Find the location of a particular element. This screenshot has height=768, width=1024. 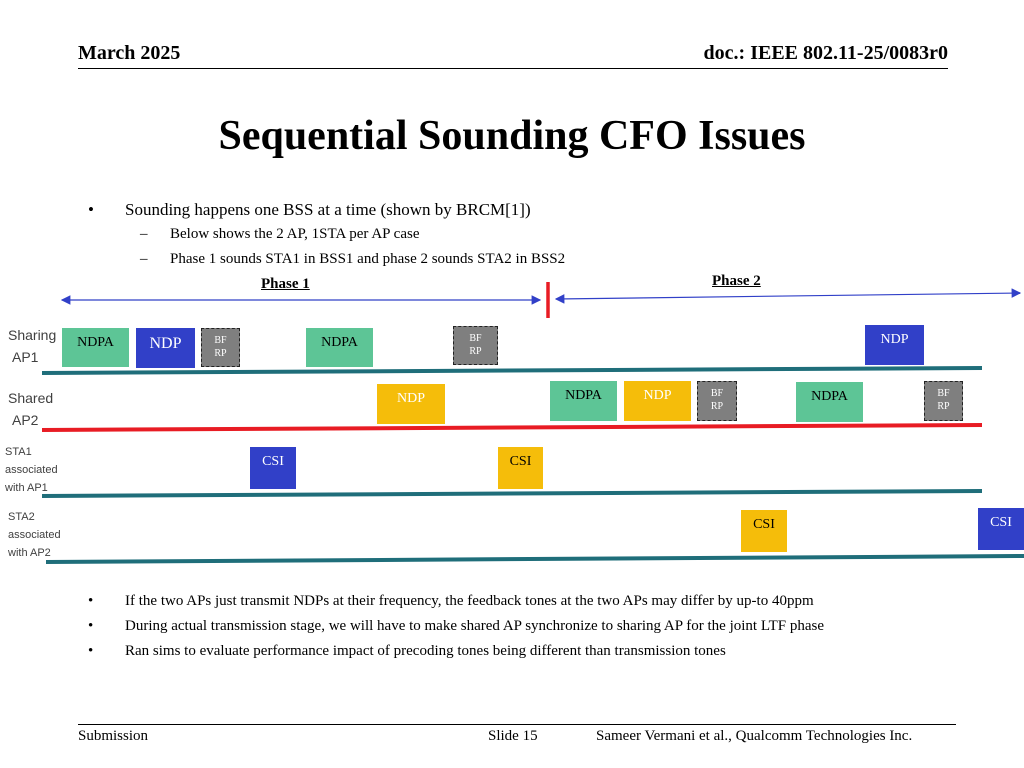

ap2-timeline is located at coordinates (512, 427).